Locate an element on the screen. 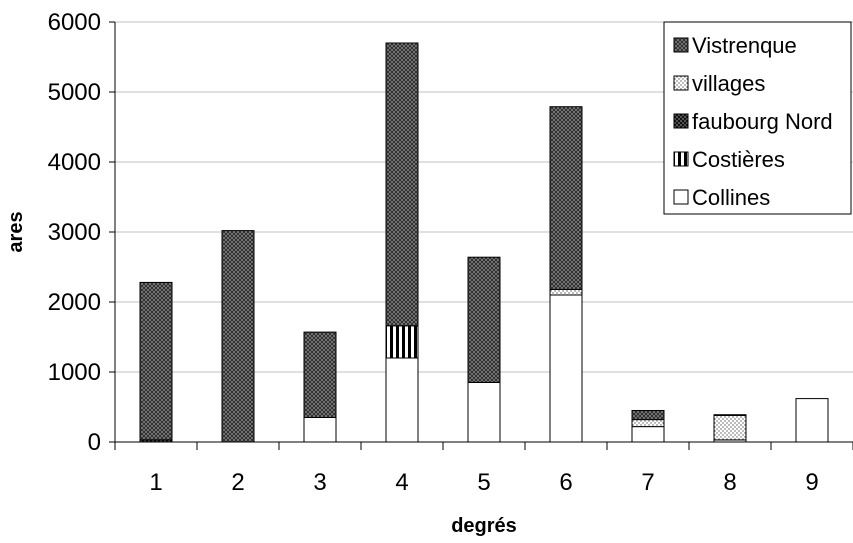 This screenshot has width=853, height=543. x-tick-label: 5 is located at coordinates (483, 482).